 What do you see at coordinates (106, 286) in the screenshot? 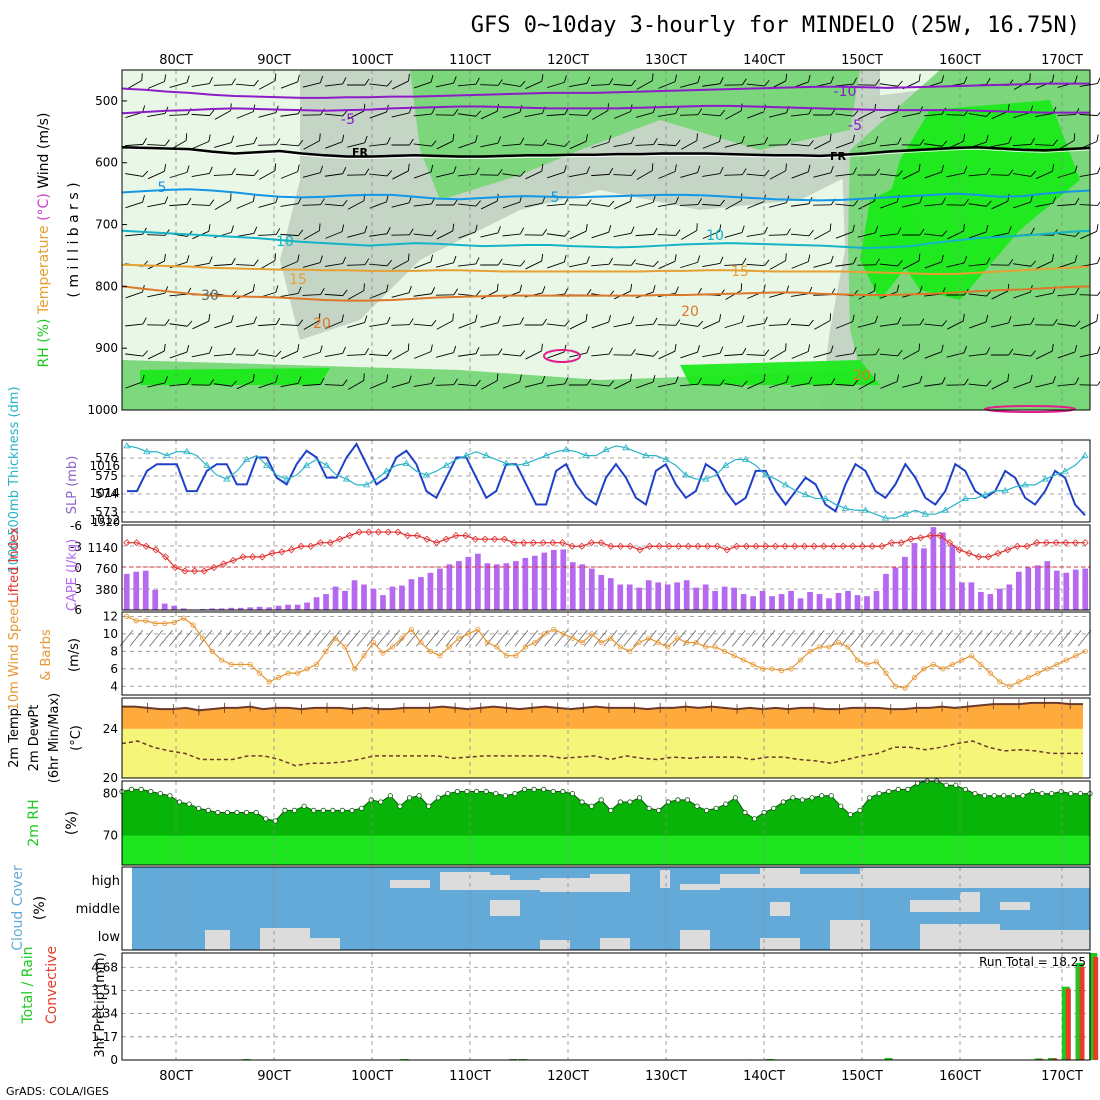
I see `pressure-tick-label: 800` at bounding box center [106, 286].